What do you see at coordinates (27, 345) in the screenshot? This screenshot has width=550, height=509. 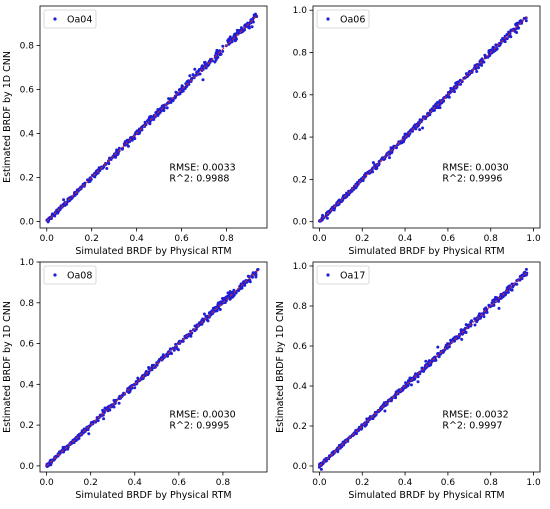 I see `y-tick-label: 0.6` at bounding box center [27, 345].